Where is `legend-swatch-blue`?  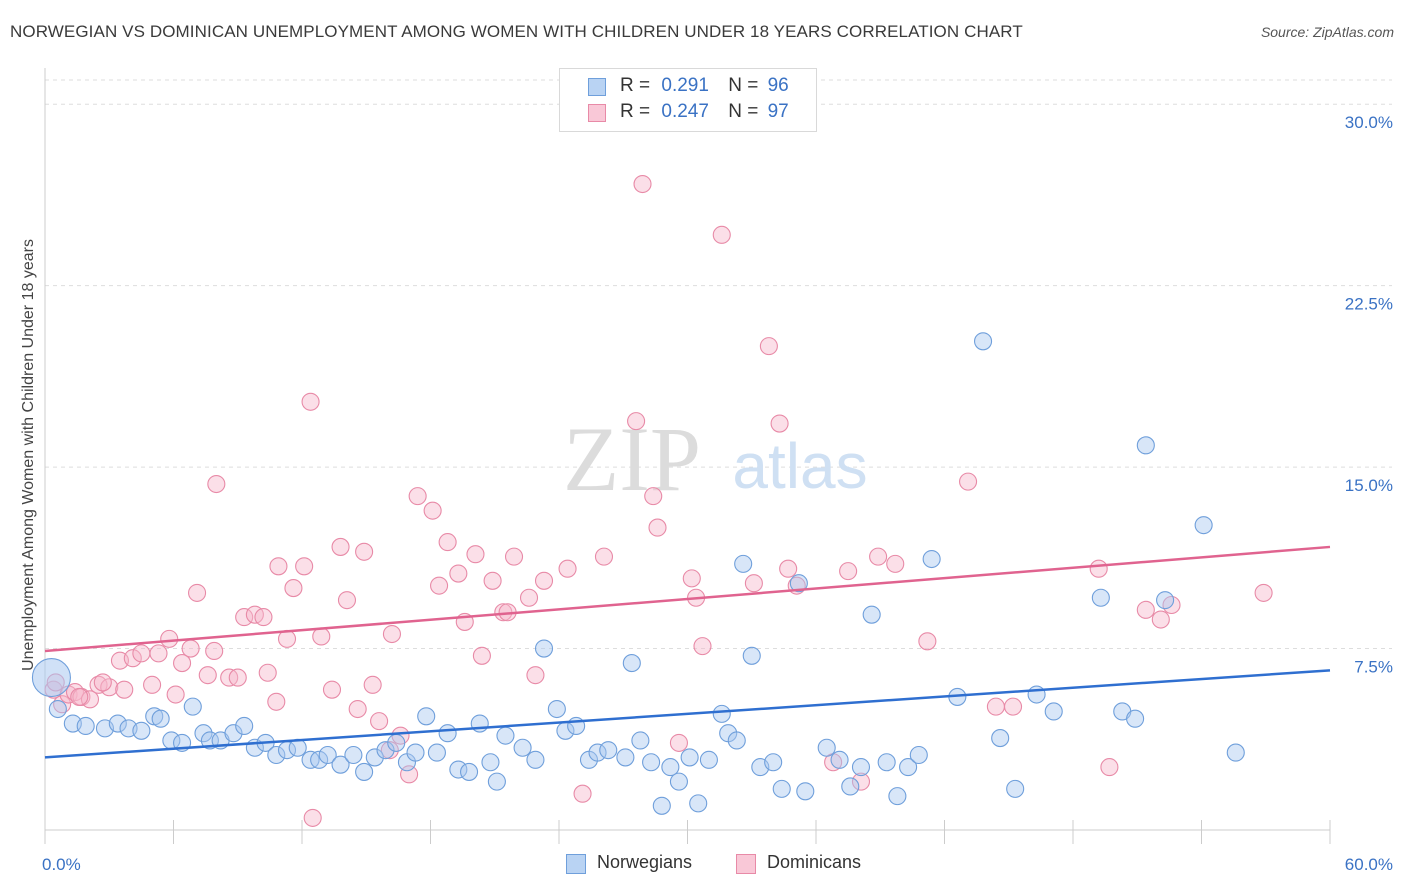
legend-swatch-blue is located at coordinates (597, 87).